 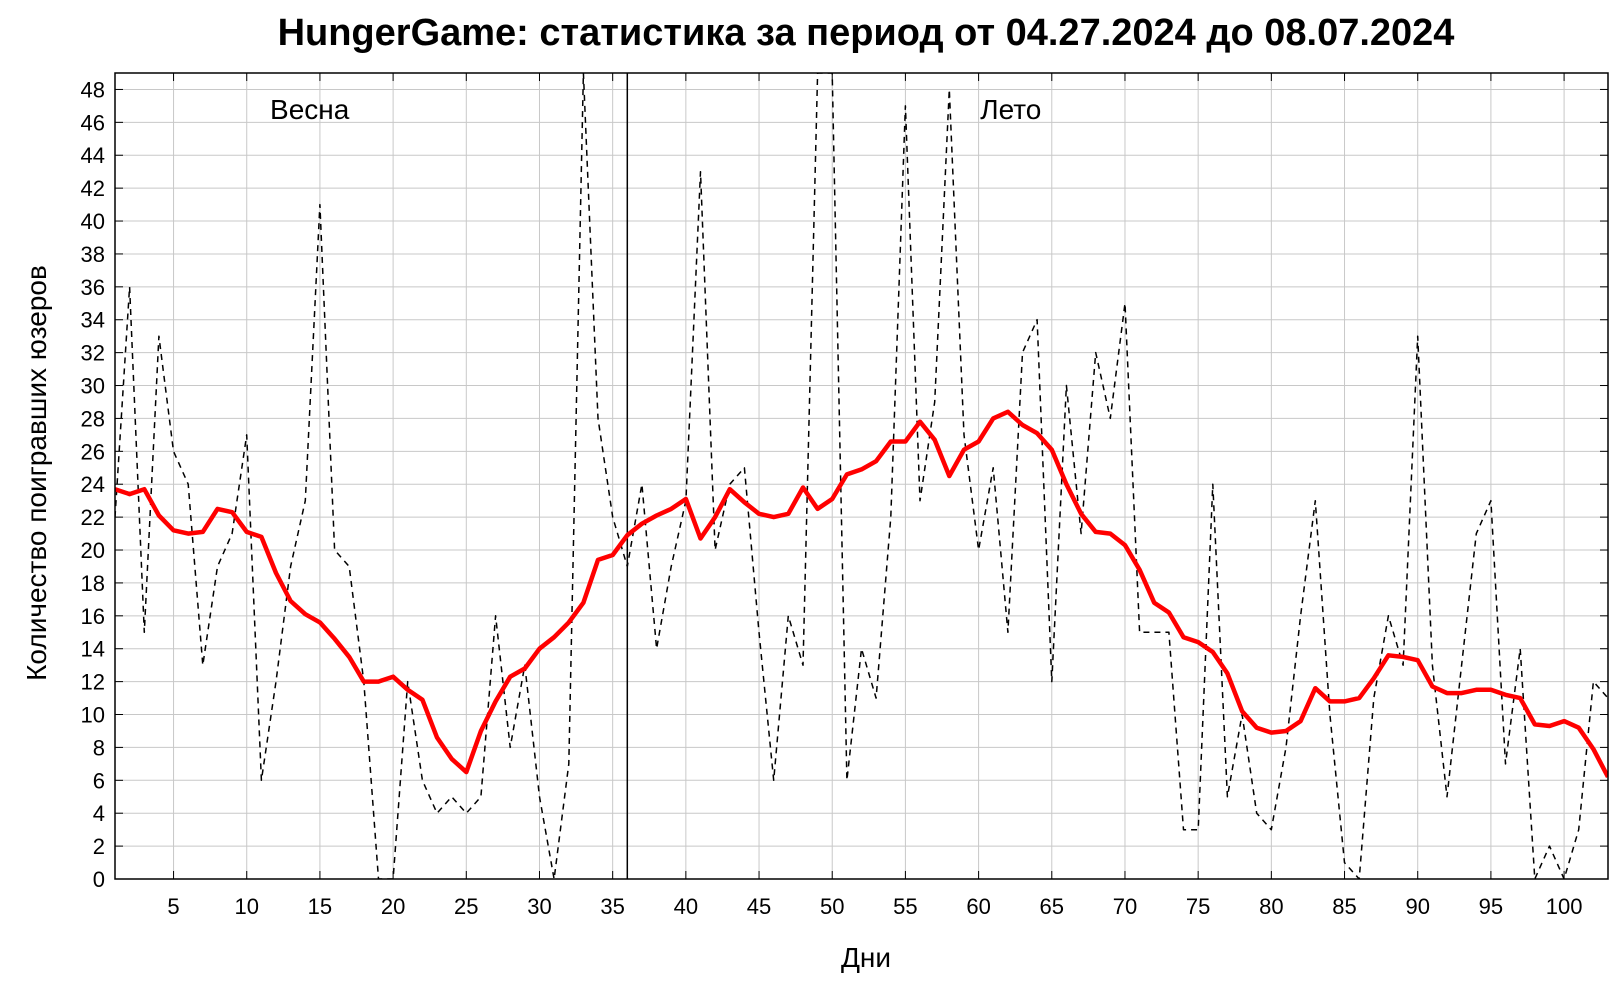 What do you see at coordinates (93, 287) in the screenshot?
I see `y-tick-label: 36` at bounding box center [93, 287].